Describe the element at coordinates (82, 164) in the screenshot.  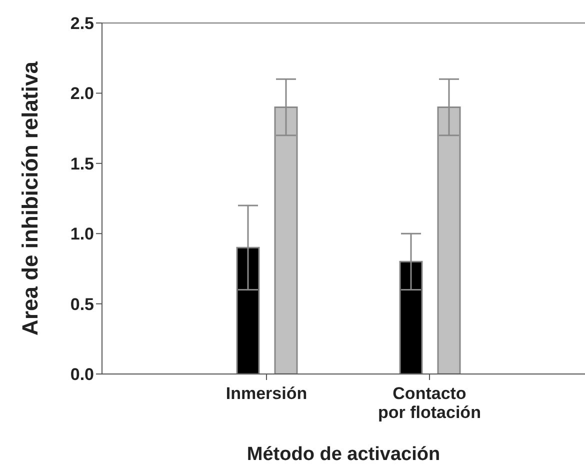
I see `y-tick-label: 1.5` at that location.